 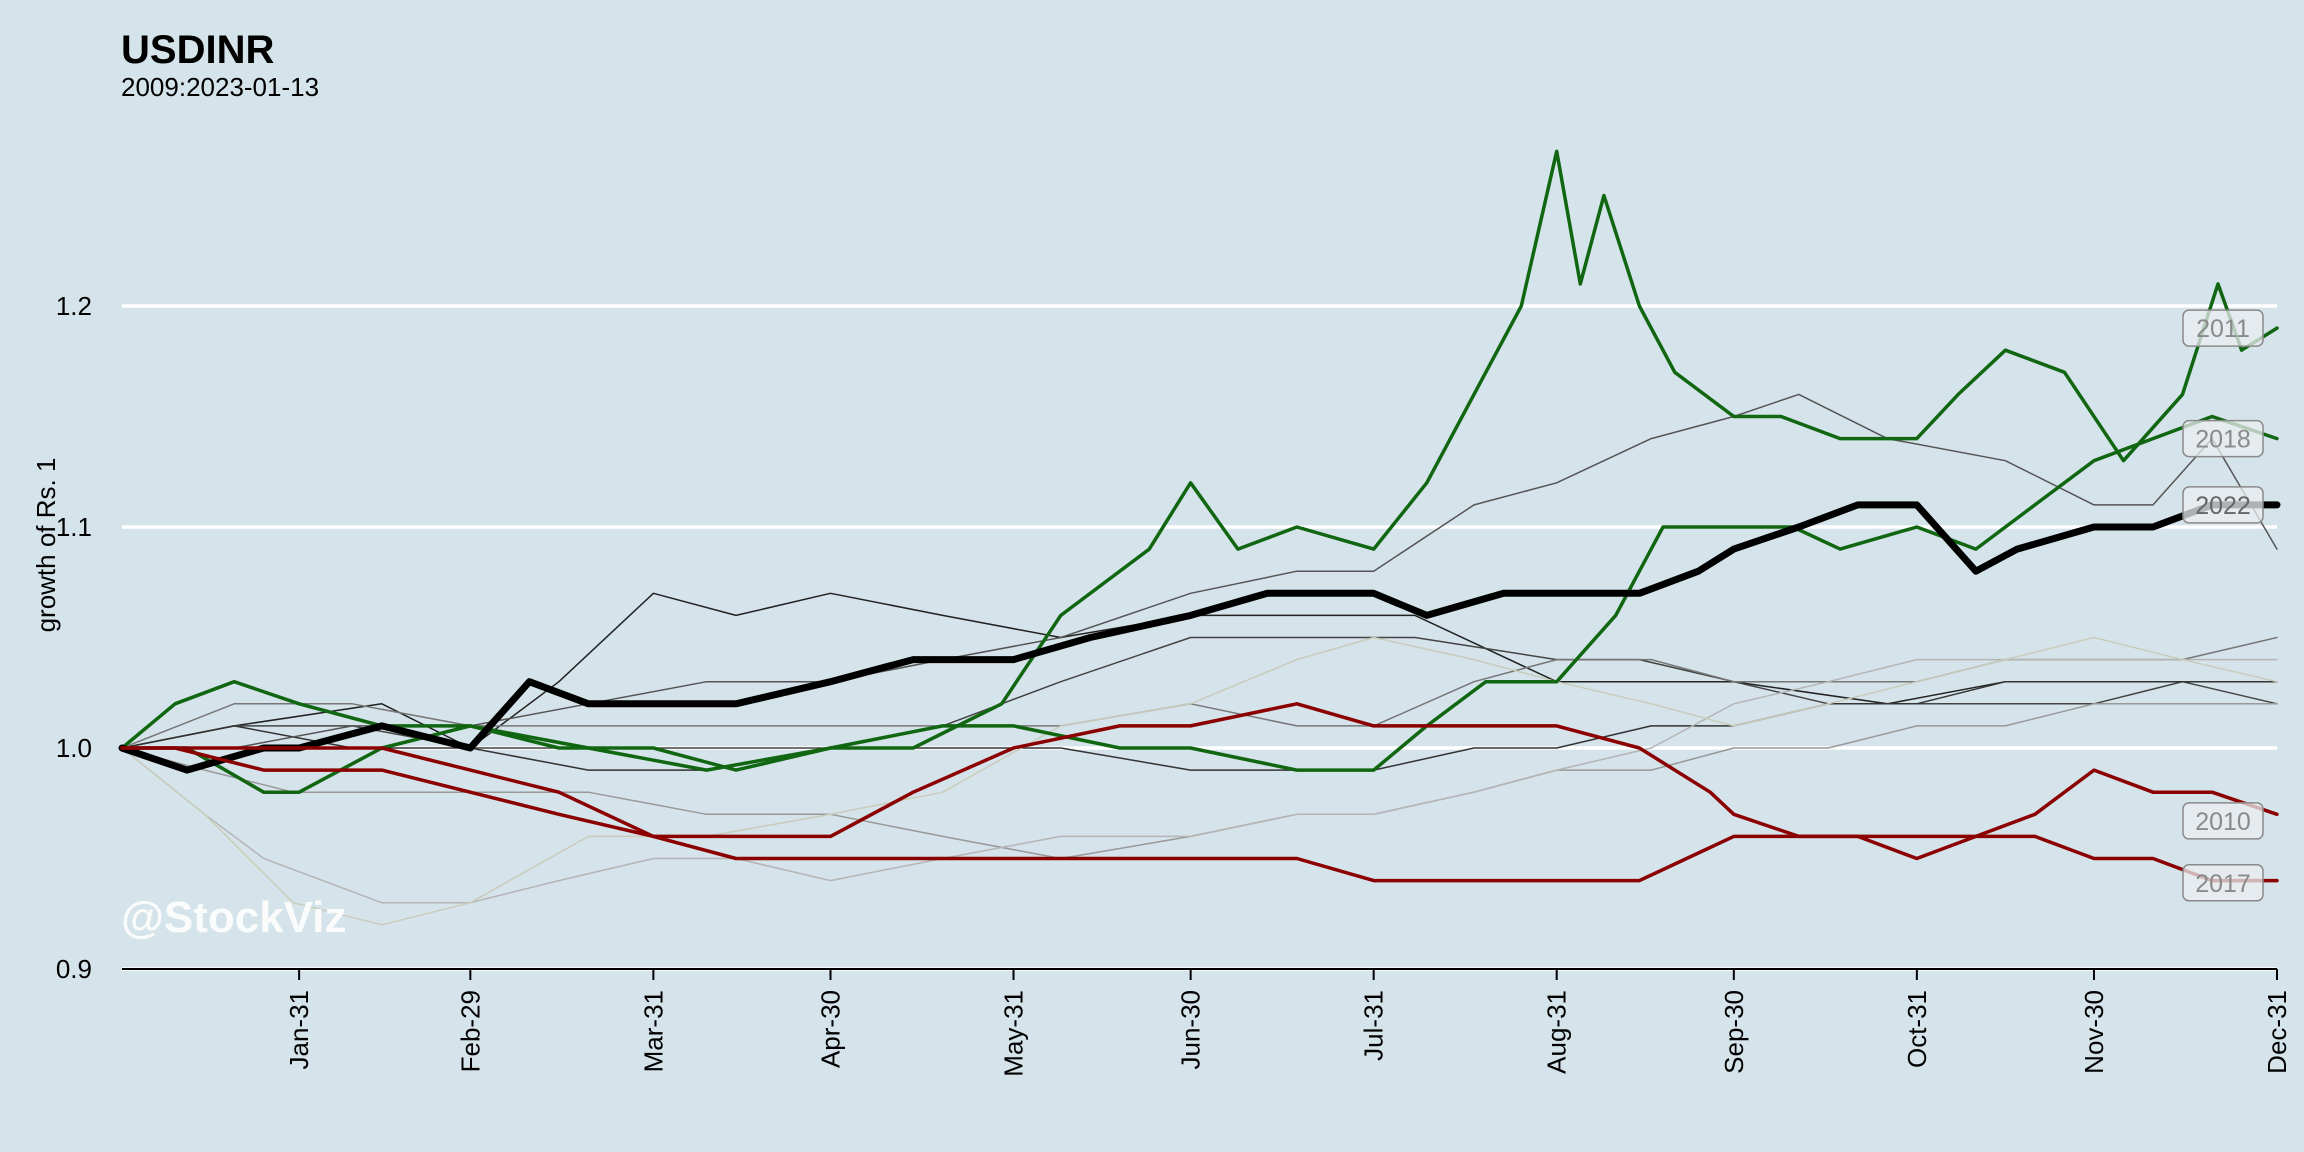 What do you see at coordinates (1917, 1029) in the screenshot?
I see `x-tick-label: Oct-31` at bounding box center [1917, 1029].